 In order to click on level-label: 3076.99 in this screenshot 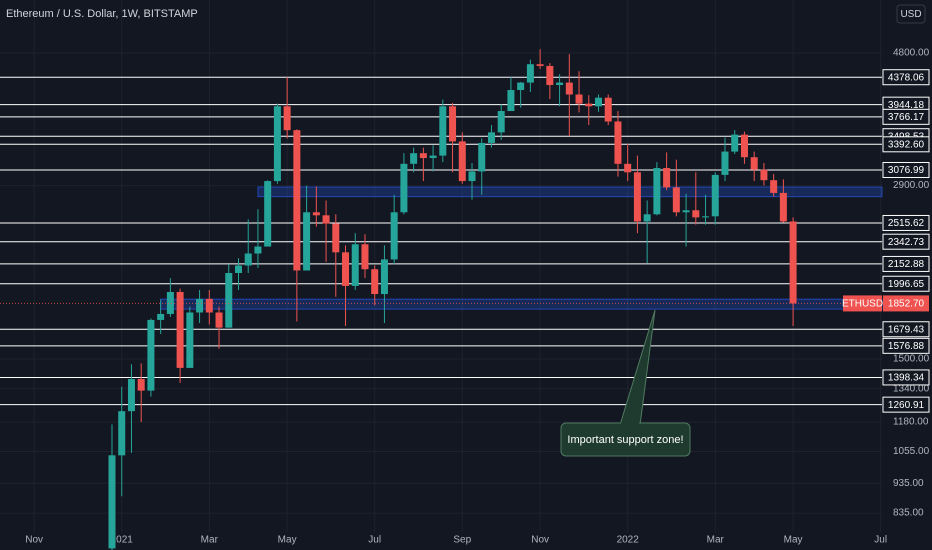, I will do `click(906, 170)`.